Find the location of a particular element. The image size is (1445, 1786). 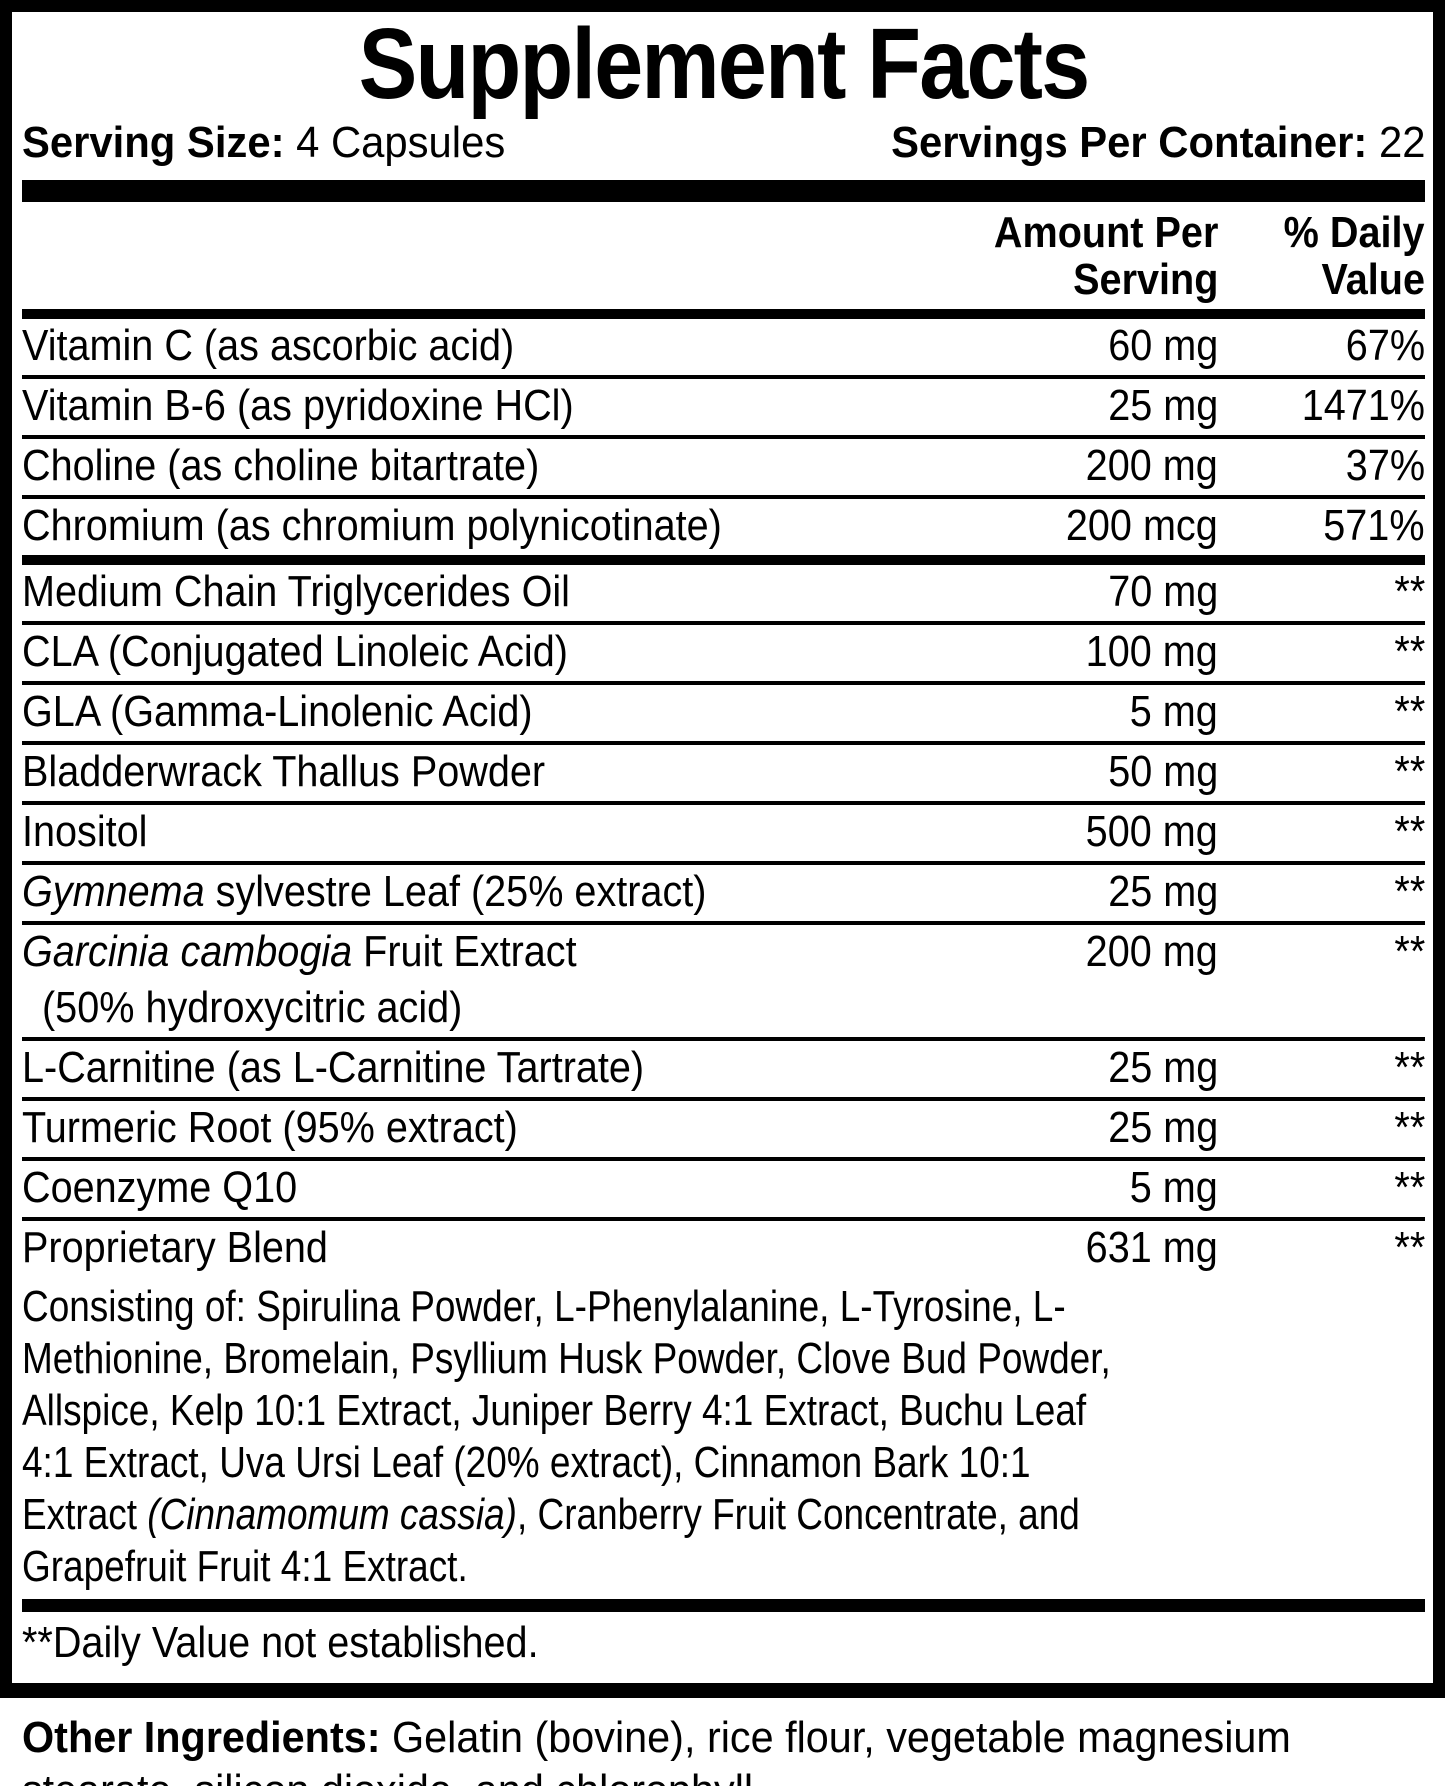

text-segment: Coenzyme Q10 is located at coordinates (160, 1188).